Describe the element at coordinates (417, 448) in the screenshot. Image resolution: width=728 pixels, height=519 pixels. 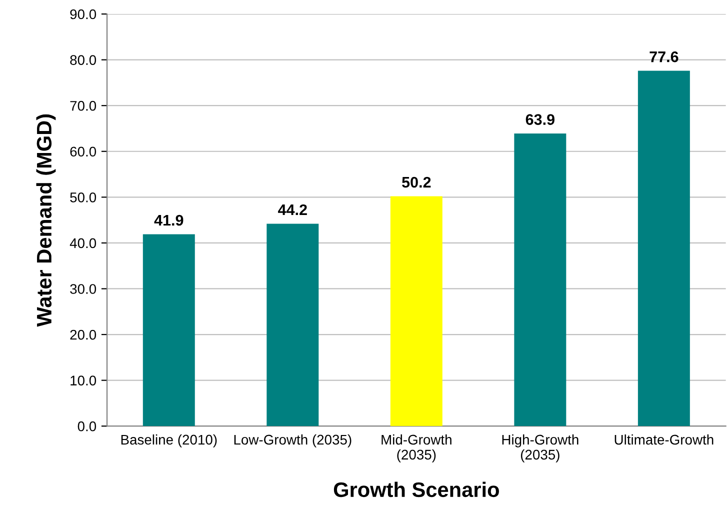
I see `x-tick-label: Mid-Growth (2035)` at that location.